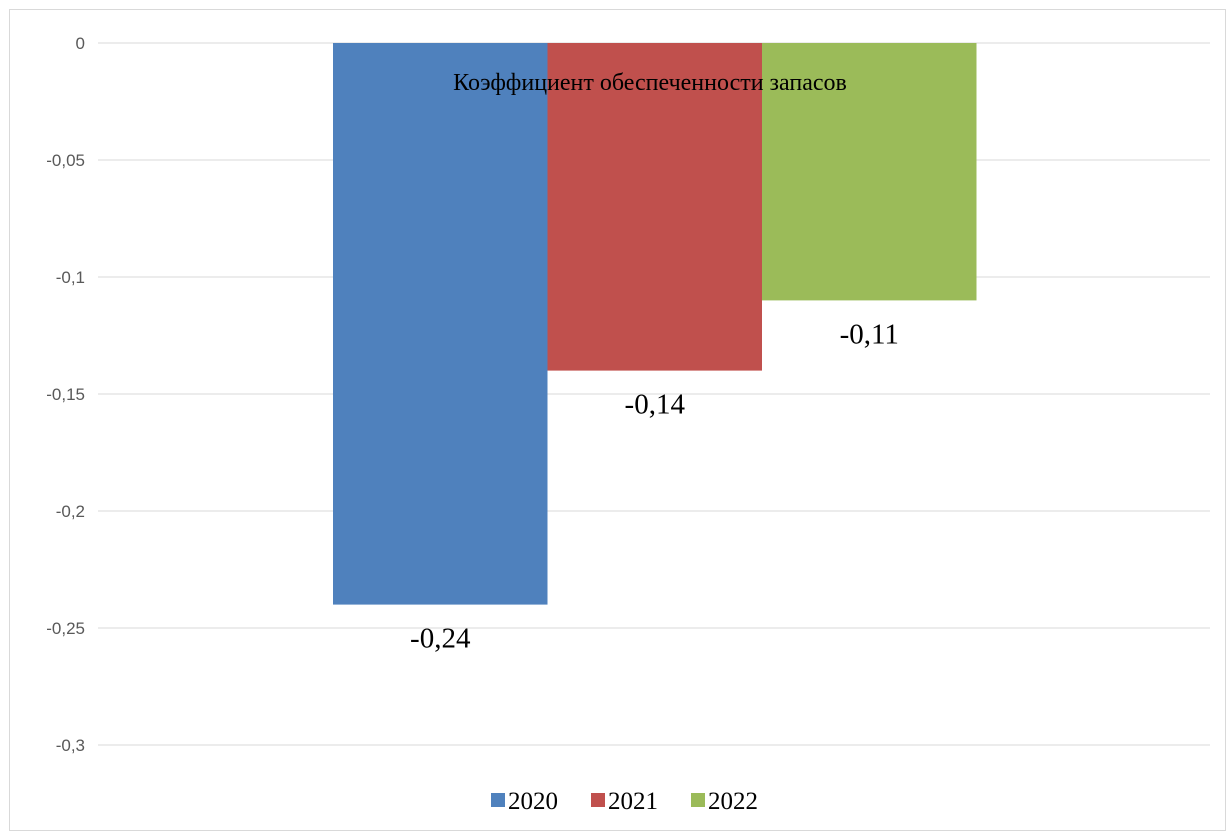 The image size is (1229, 834). Describe the element at coordinates (869, 334) in the screenshot. I see `data-label-2022: -0,11` at that location.